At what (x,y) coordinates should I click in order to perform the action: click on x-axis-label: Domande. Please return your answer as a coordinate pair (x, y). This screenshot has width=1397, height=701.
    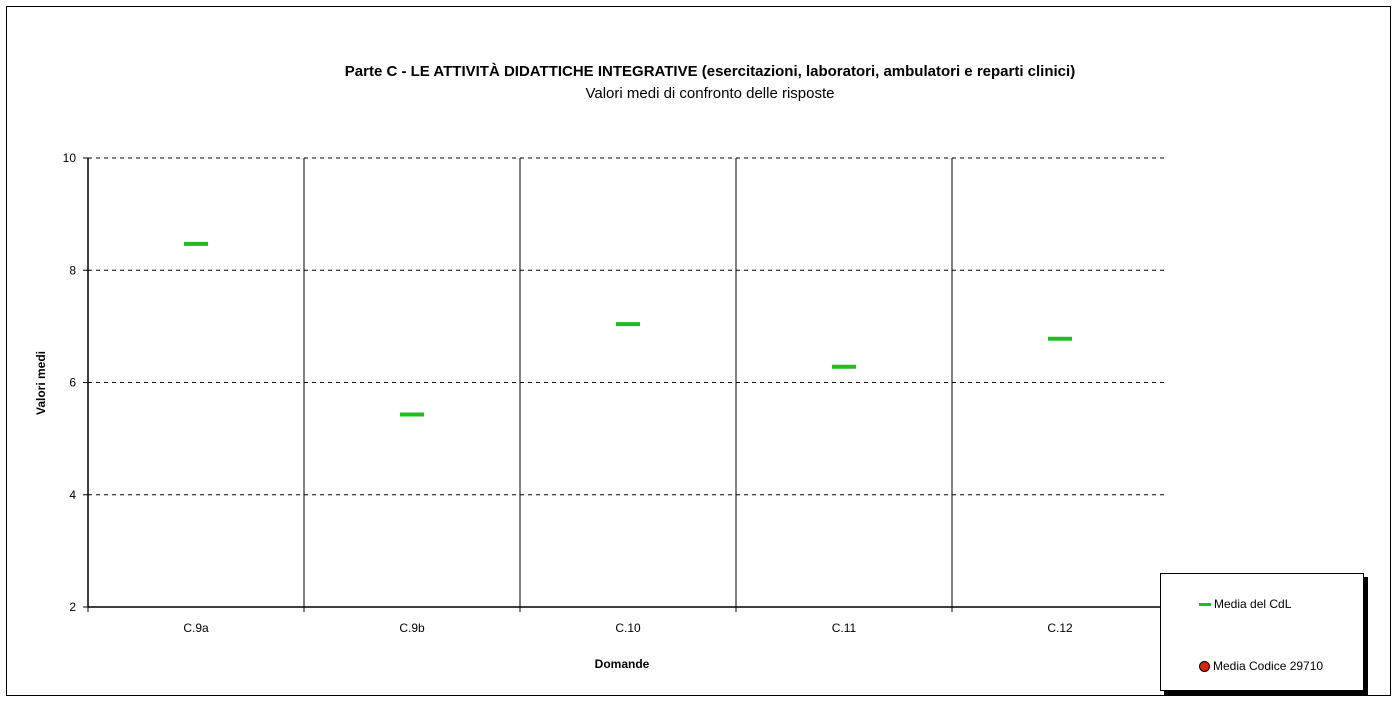
    Looking at the image, I should click on (622, 664).